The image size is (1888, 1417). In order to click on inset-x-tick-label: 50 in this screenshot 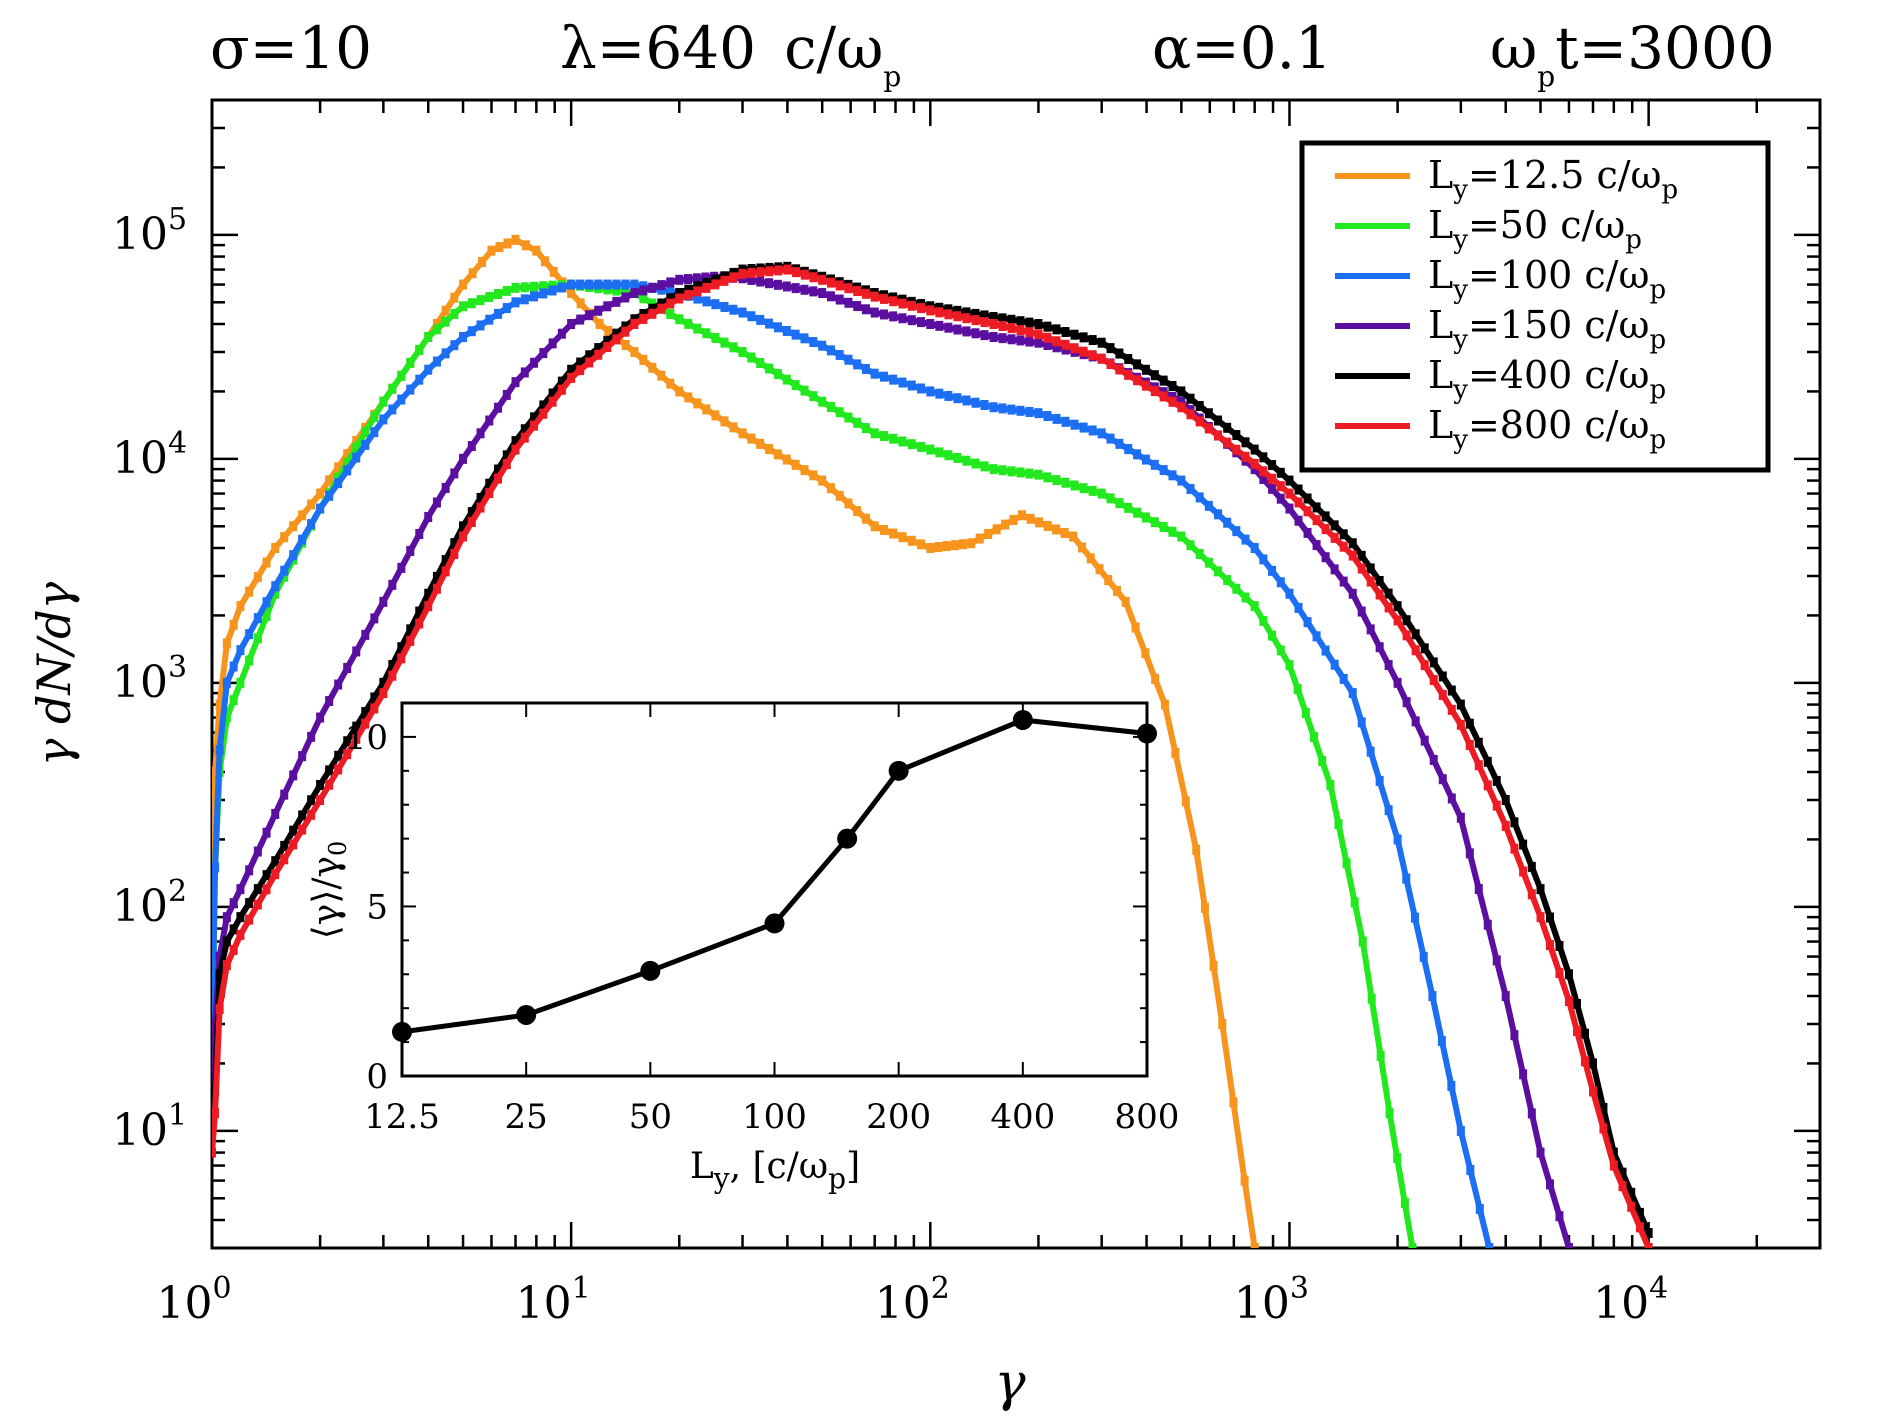, I will do `click(650, 1117)`.